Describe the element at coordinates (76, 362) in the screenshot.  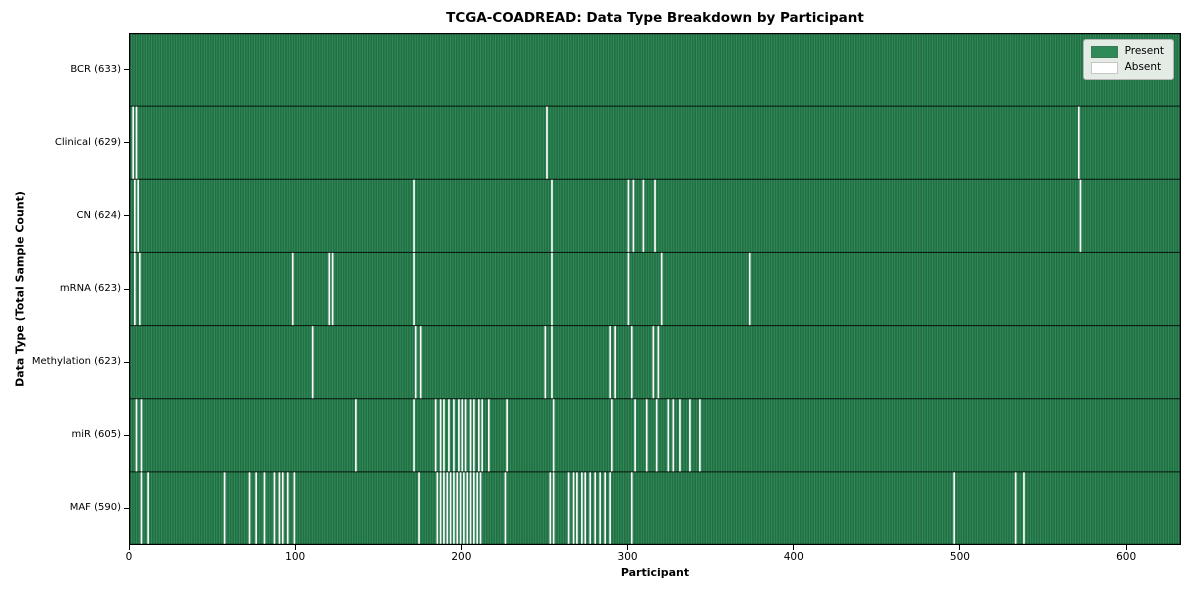
I see `y-tick-label: Methylation (623)` at that location.